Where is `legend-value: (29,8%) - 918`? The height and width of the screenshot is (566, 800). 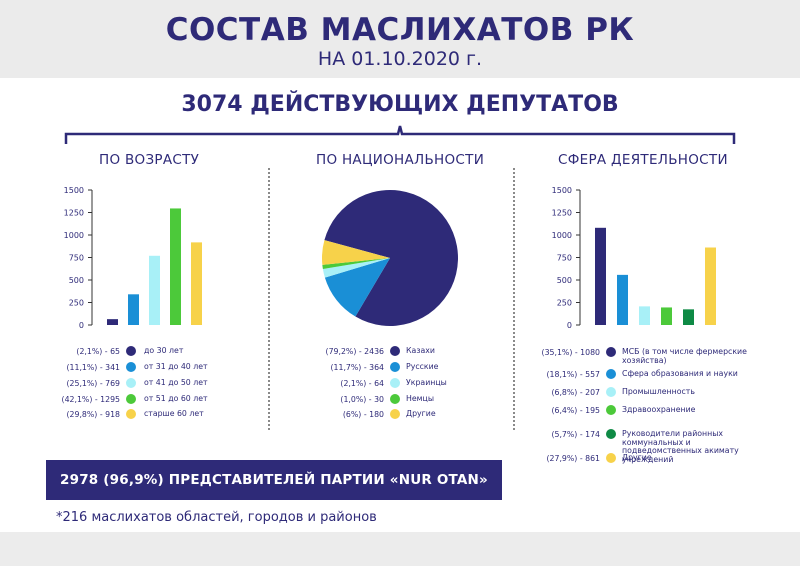
legend-value: (29,8%) - 918 is located at coordinates (93, 414).